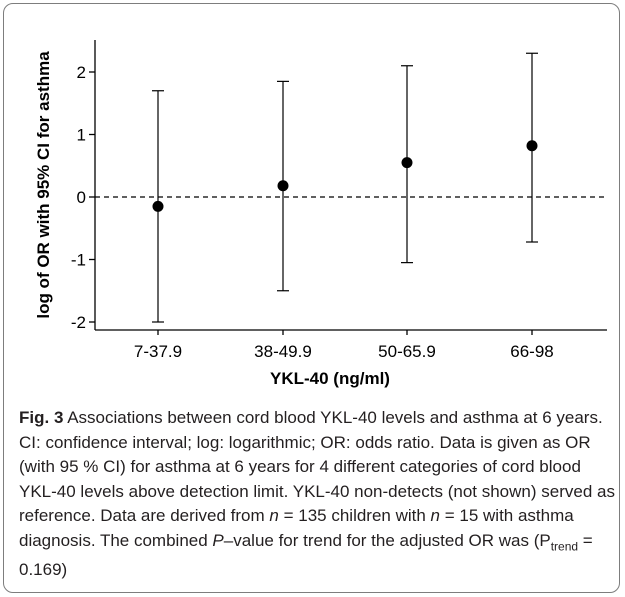  What do you see at coordinates (296, 528) in the screenshot?
I see `caption-text-3: = 15 with asthma diagnosis. The combined` at bounding box center [296, 528].